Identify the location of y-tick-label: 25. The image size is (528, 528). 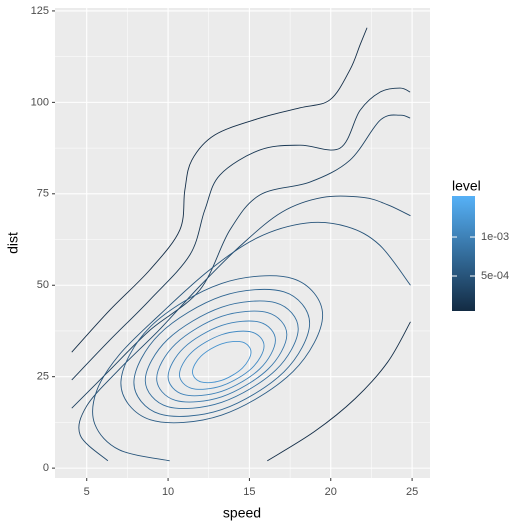
(43, 377).